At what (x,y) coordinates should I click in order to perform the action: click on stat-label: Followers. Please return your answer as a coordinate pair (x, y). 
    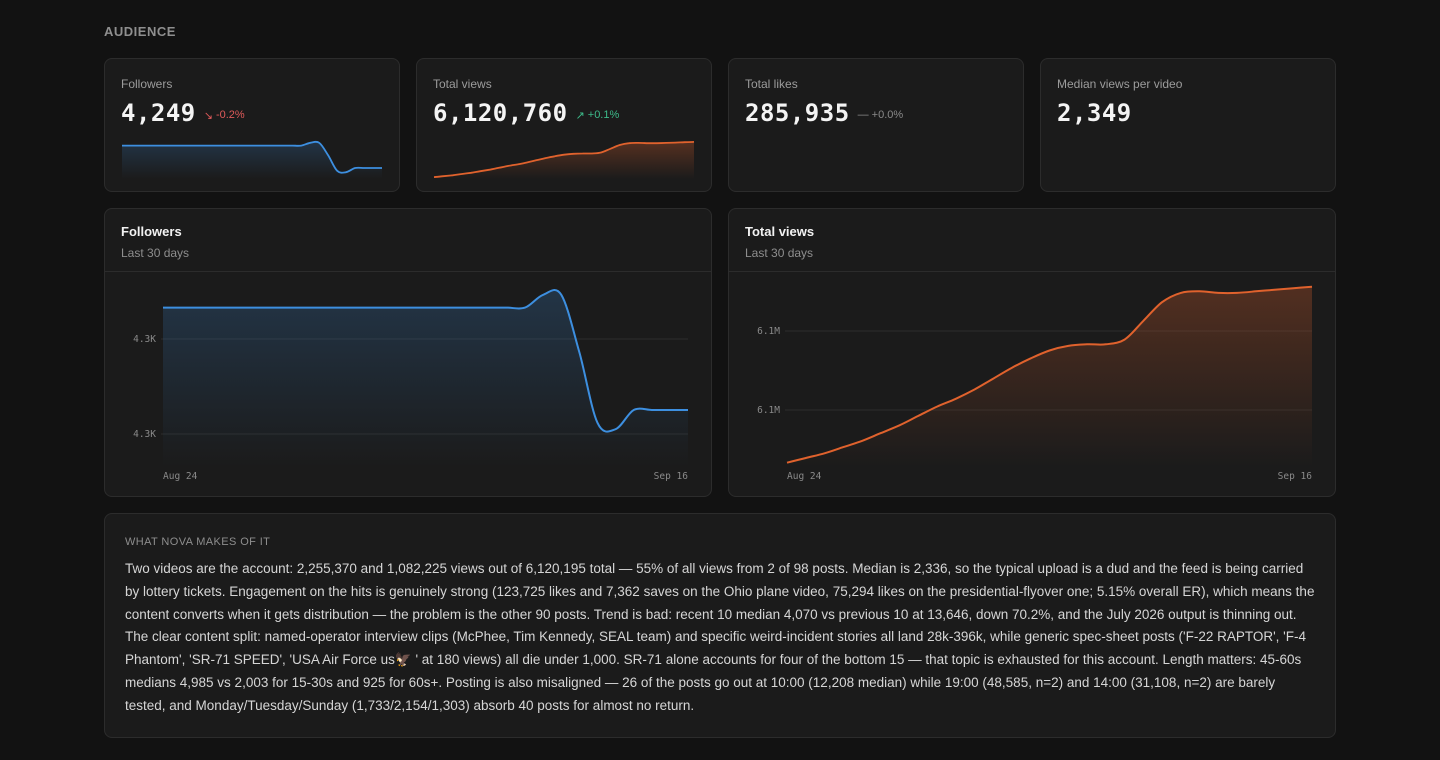
    Looking at the image, I should click on (147, 84).